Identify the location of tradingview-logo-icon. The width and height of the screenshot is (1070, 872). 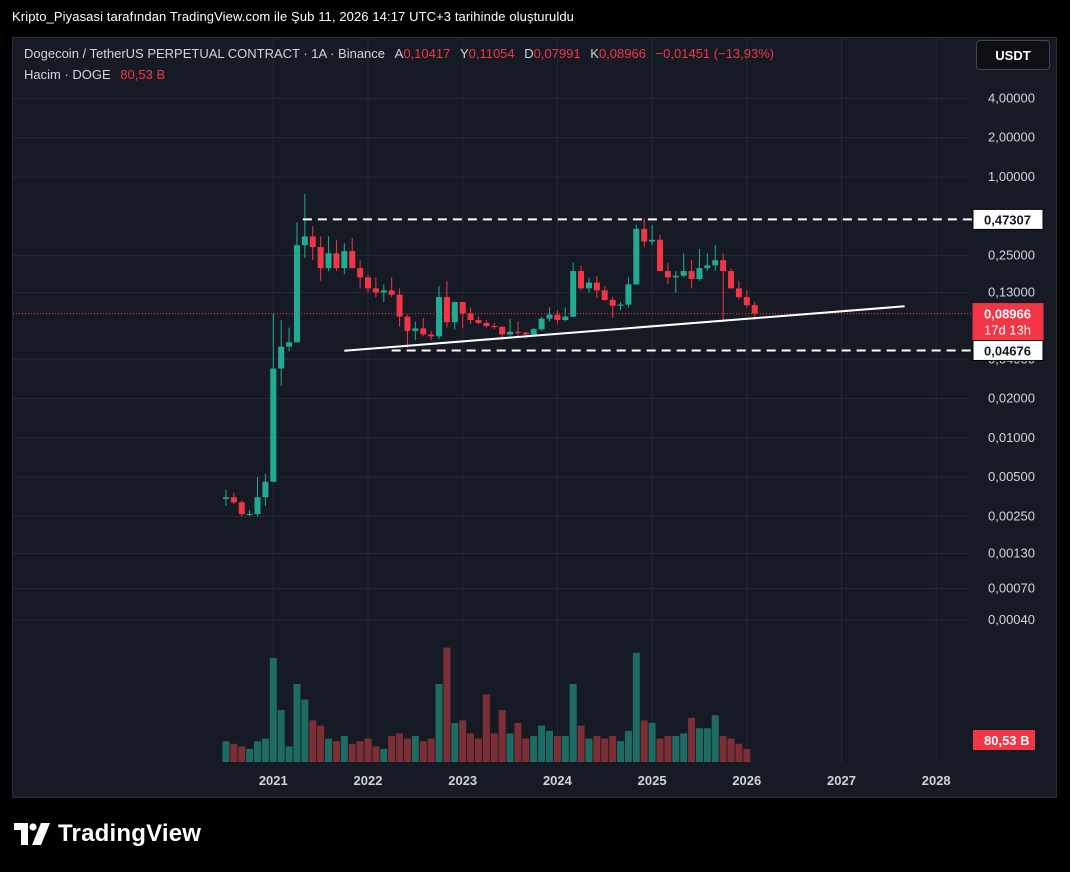
(32, 834).